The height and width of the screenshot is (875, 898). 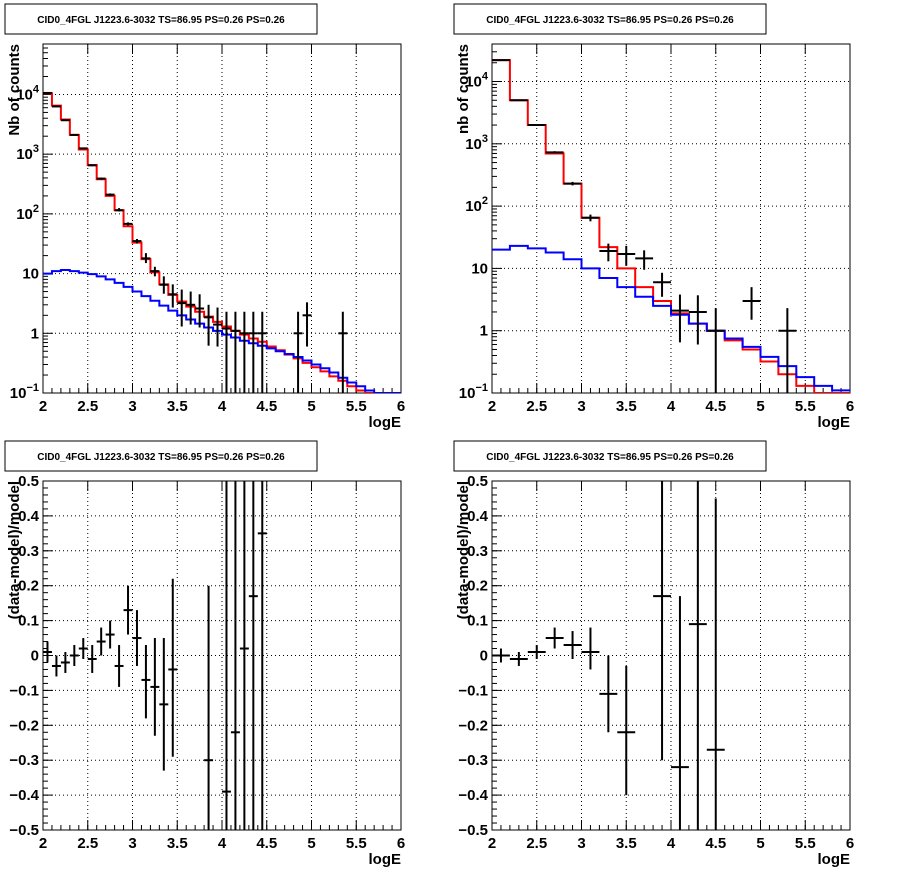 What do you see at coordinates (14, 550) in the screenshot?
I see `y-axis-title: (data-model)/model` at bounding box center [14, 550].